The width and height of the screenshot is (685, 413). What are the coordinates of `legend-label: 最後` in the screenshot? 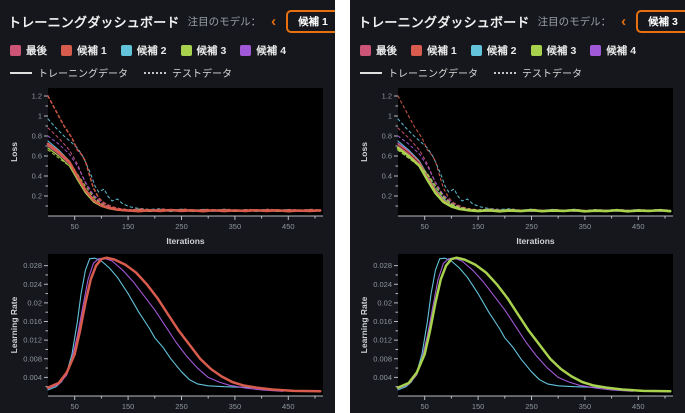 It's located at (386, 51).